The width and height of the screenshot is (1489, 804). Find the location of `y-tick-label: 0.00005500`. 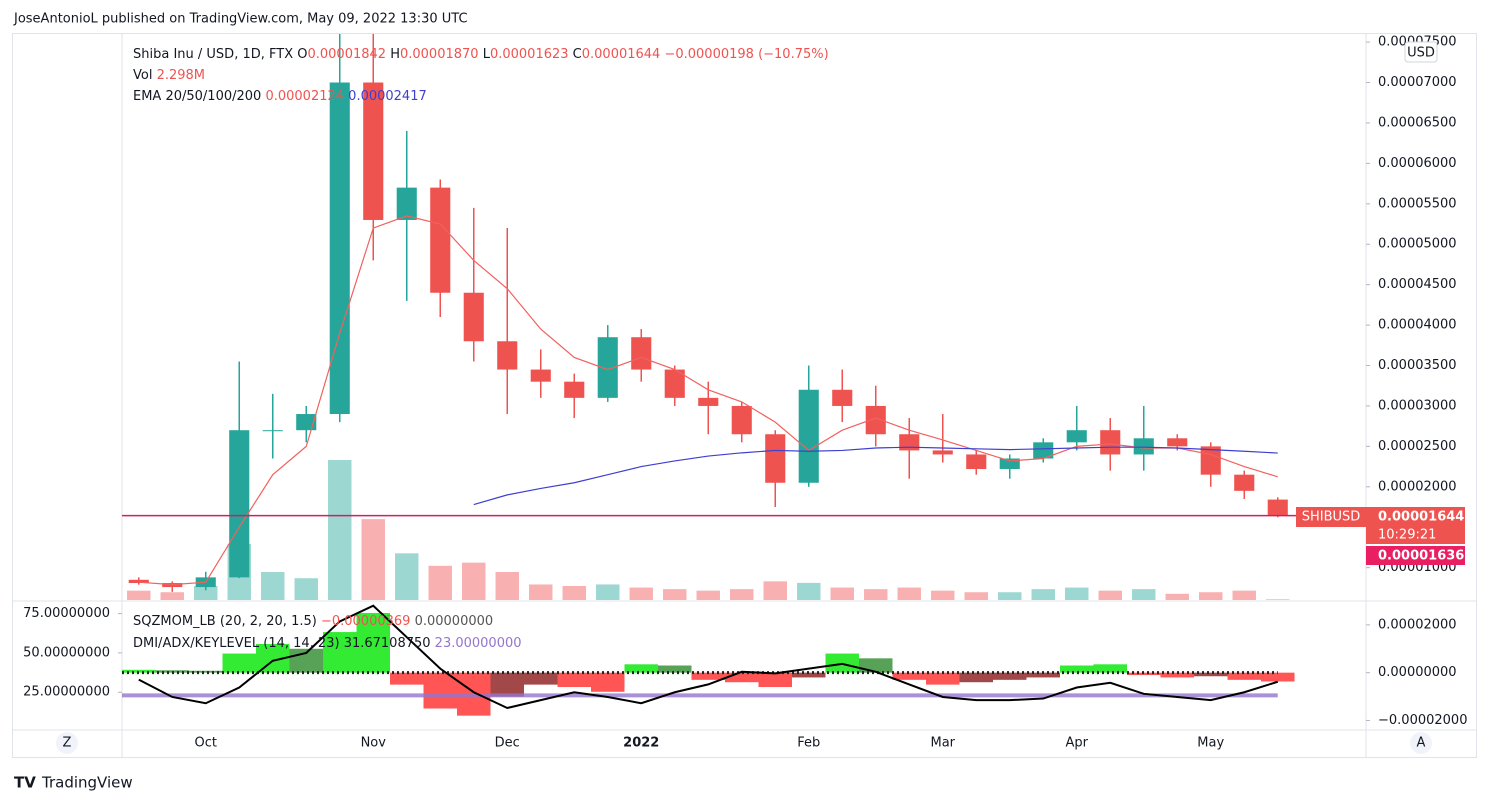

y-tick-label: 0.00005500 is located at coordinates (1417, 203).